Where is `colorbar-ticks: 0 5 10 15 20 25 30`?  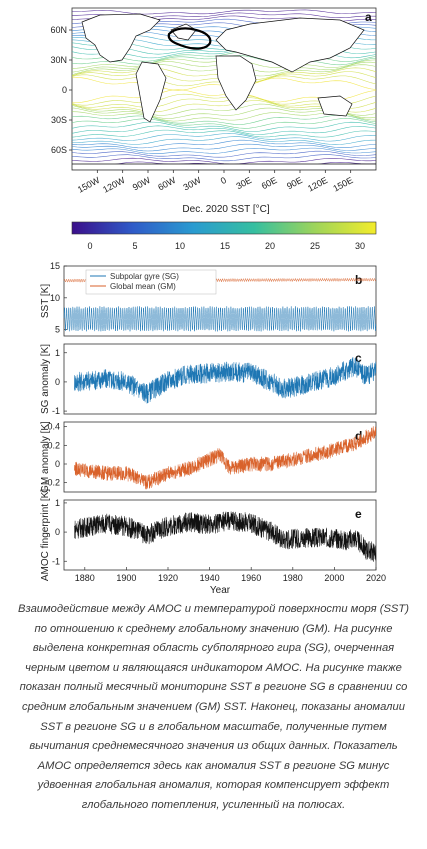
colorbar-ticks: 0 5 10 15 20 25 30 is located at coordinates (226, 246).